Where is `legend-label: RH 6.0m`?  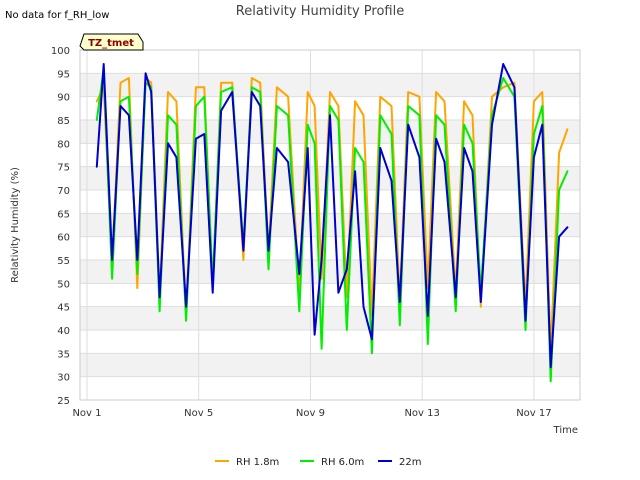 legend-label: RH 6.0m is located at coordinates (342, 462).